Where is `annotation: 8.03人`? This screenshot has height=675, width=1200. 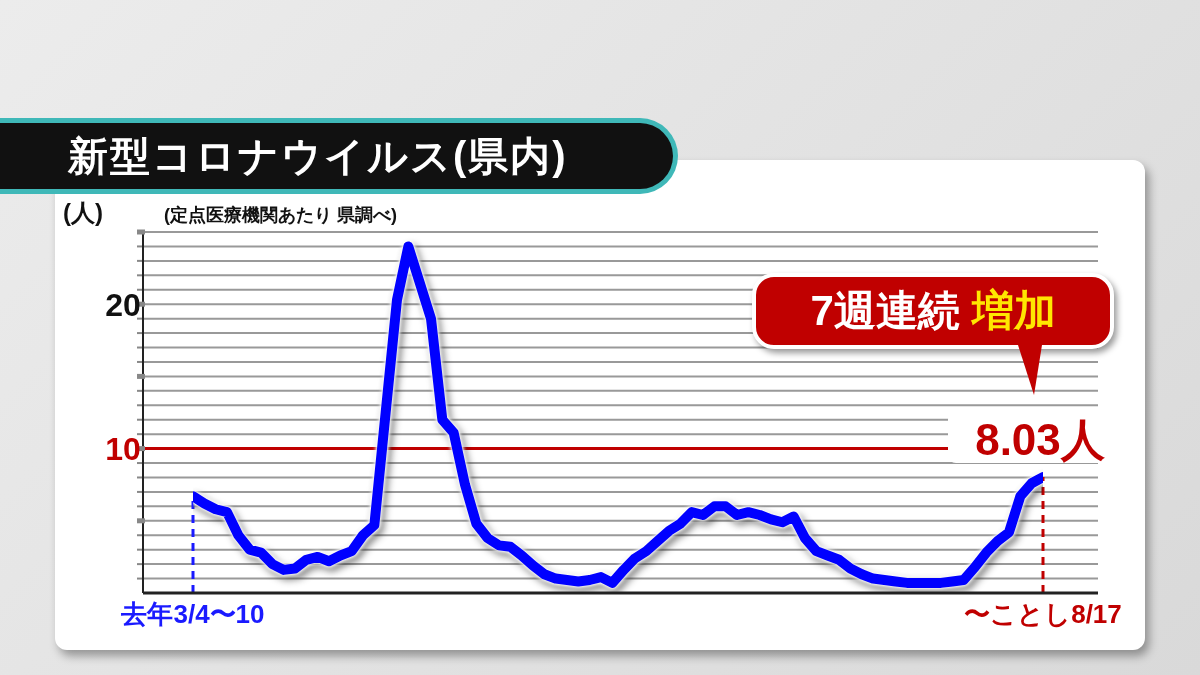
annotation: 8.03人 is located at coordinates (1040, 440).